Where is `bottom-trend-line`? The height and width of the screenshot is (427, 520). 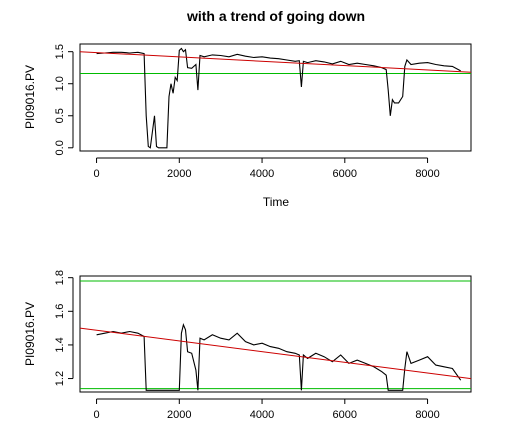
bottom-trend-line is located at coordinates (275, 353).